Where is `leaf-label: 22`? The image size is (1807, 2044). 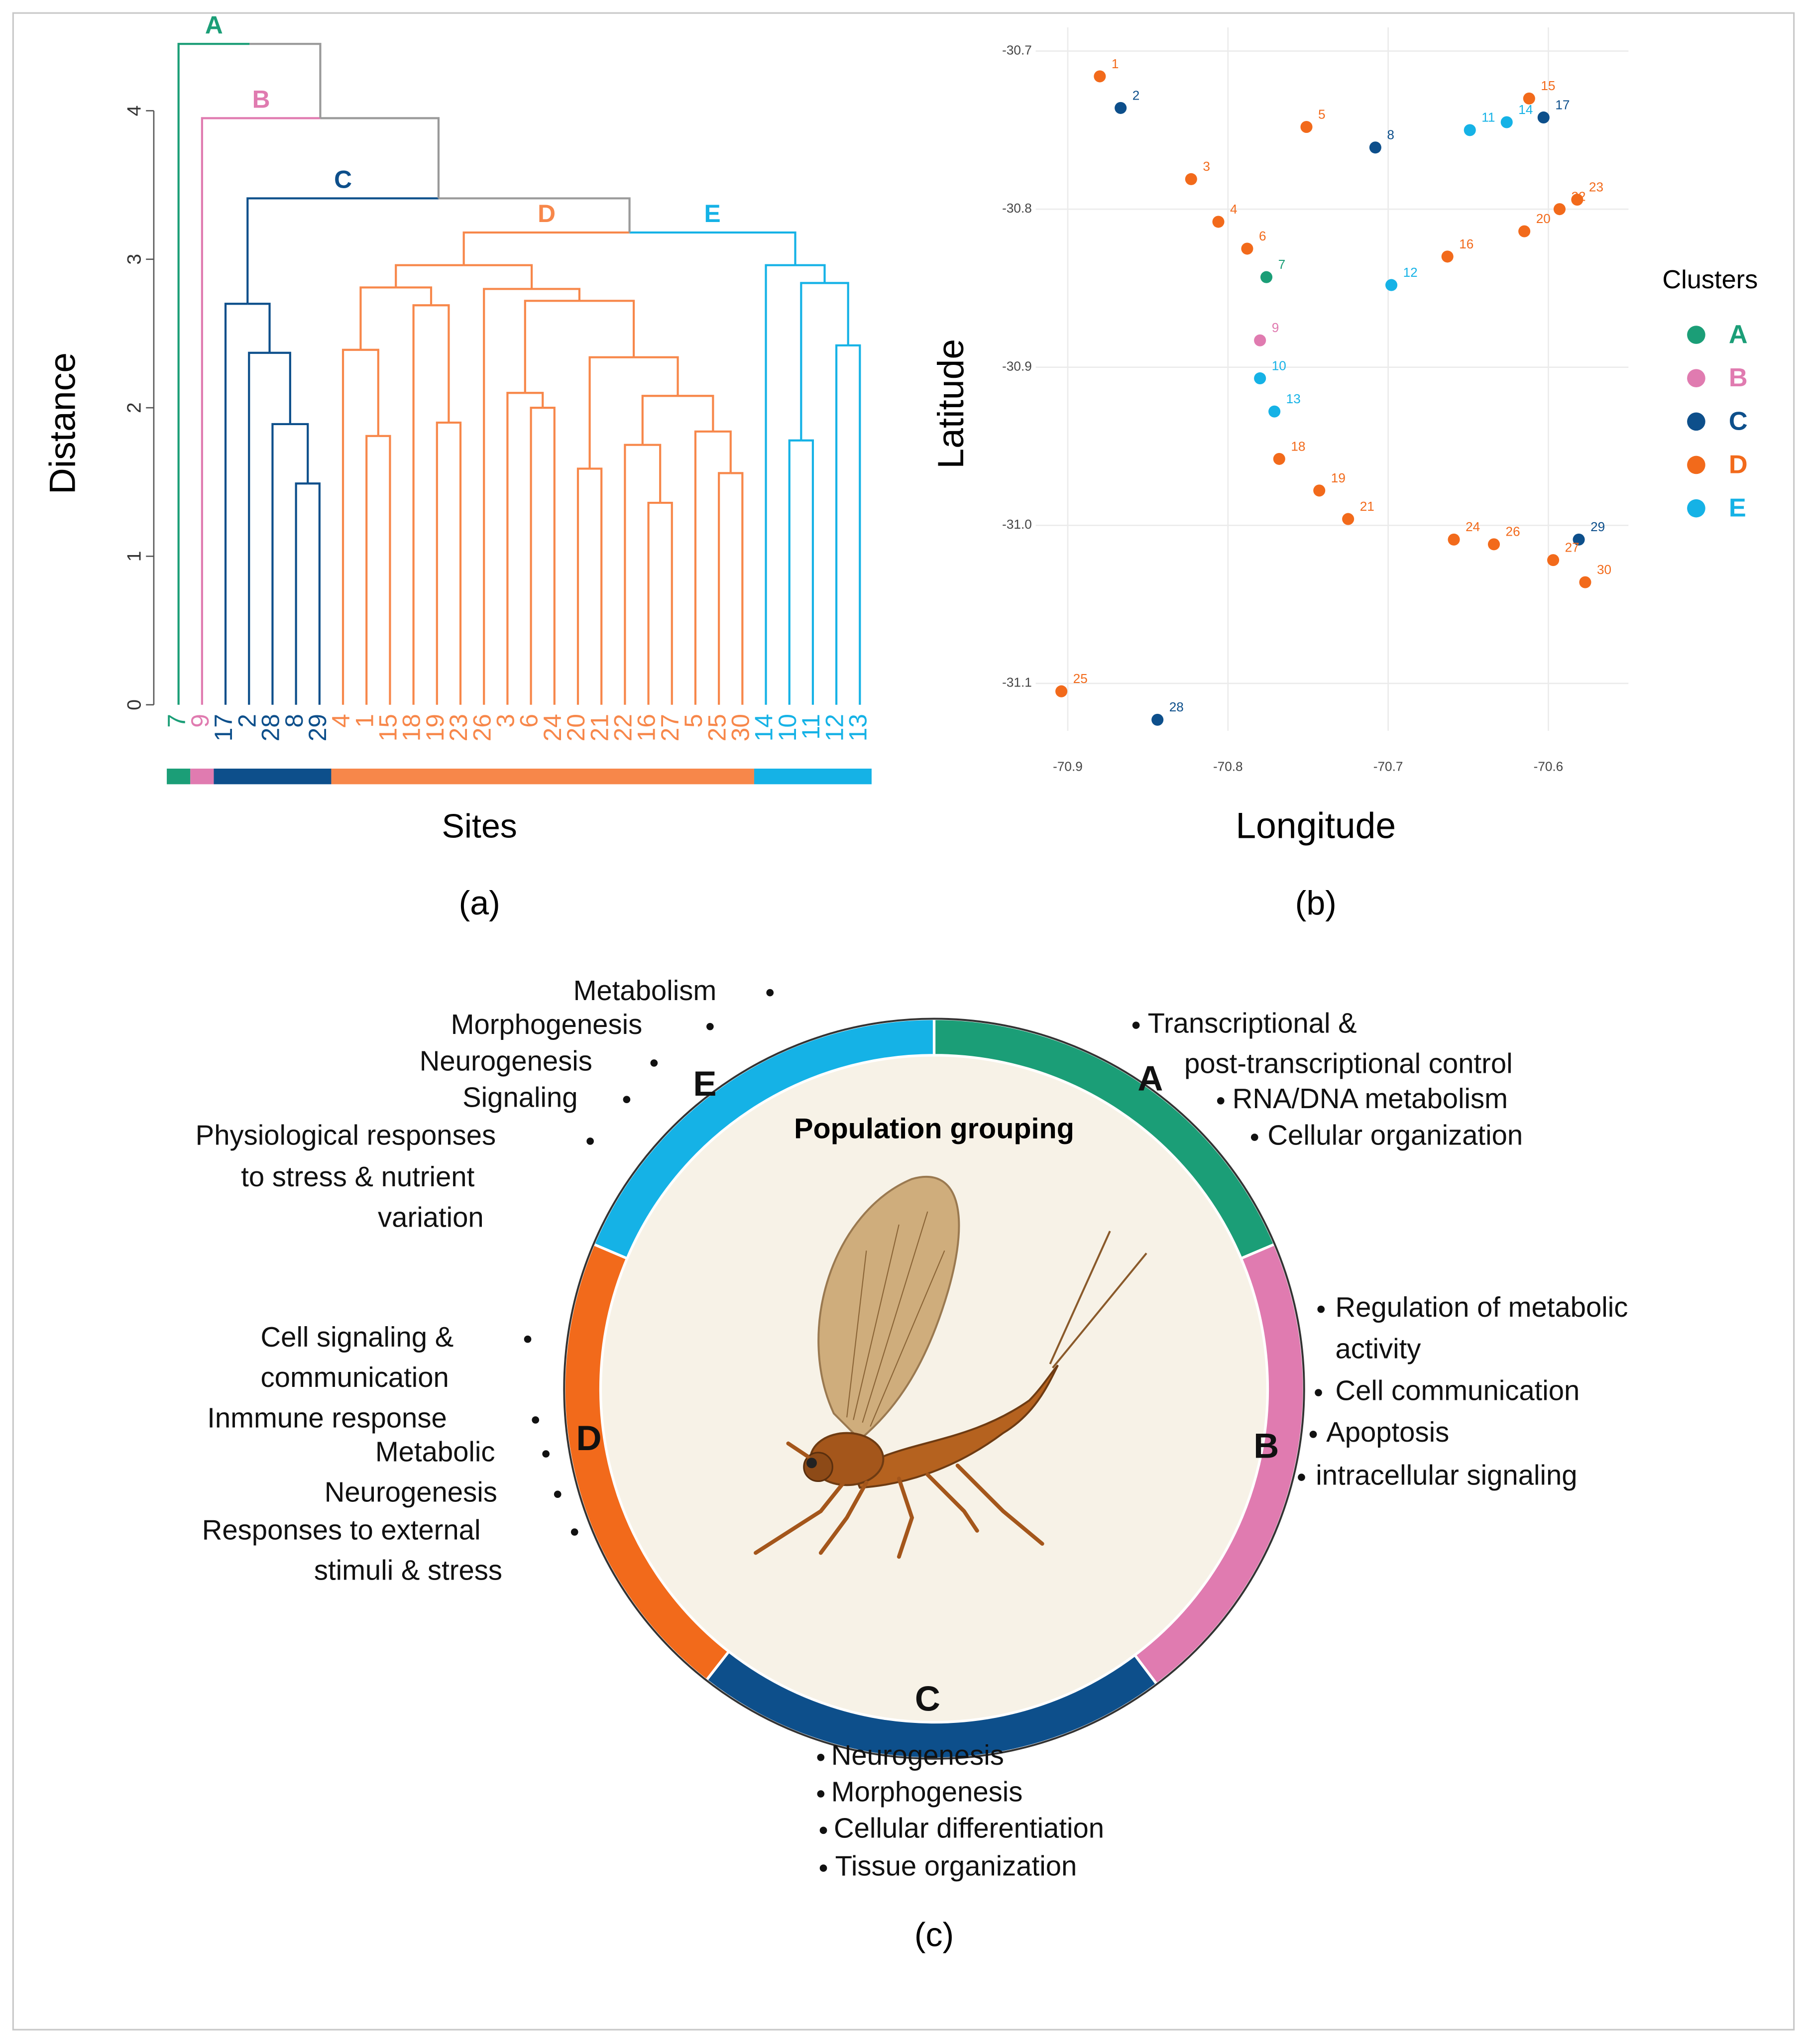 leaf-label: 22 is located at coordinates (623, 728).